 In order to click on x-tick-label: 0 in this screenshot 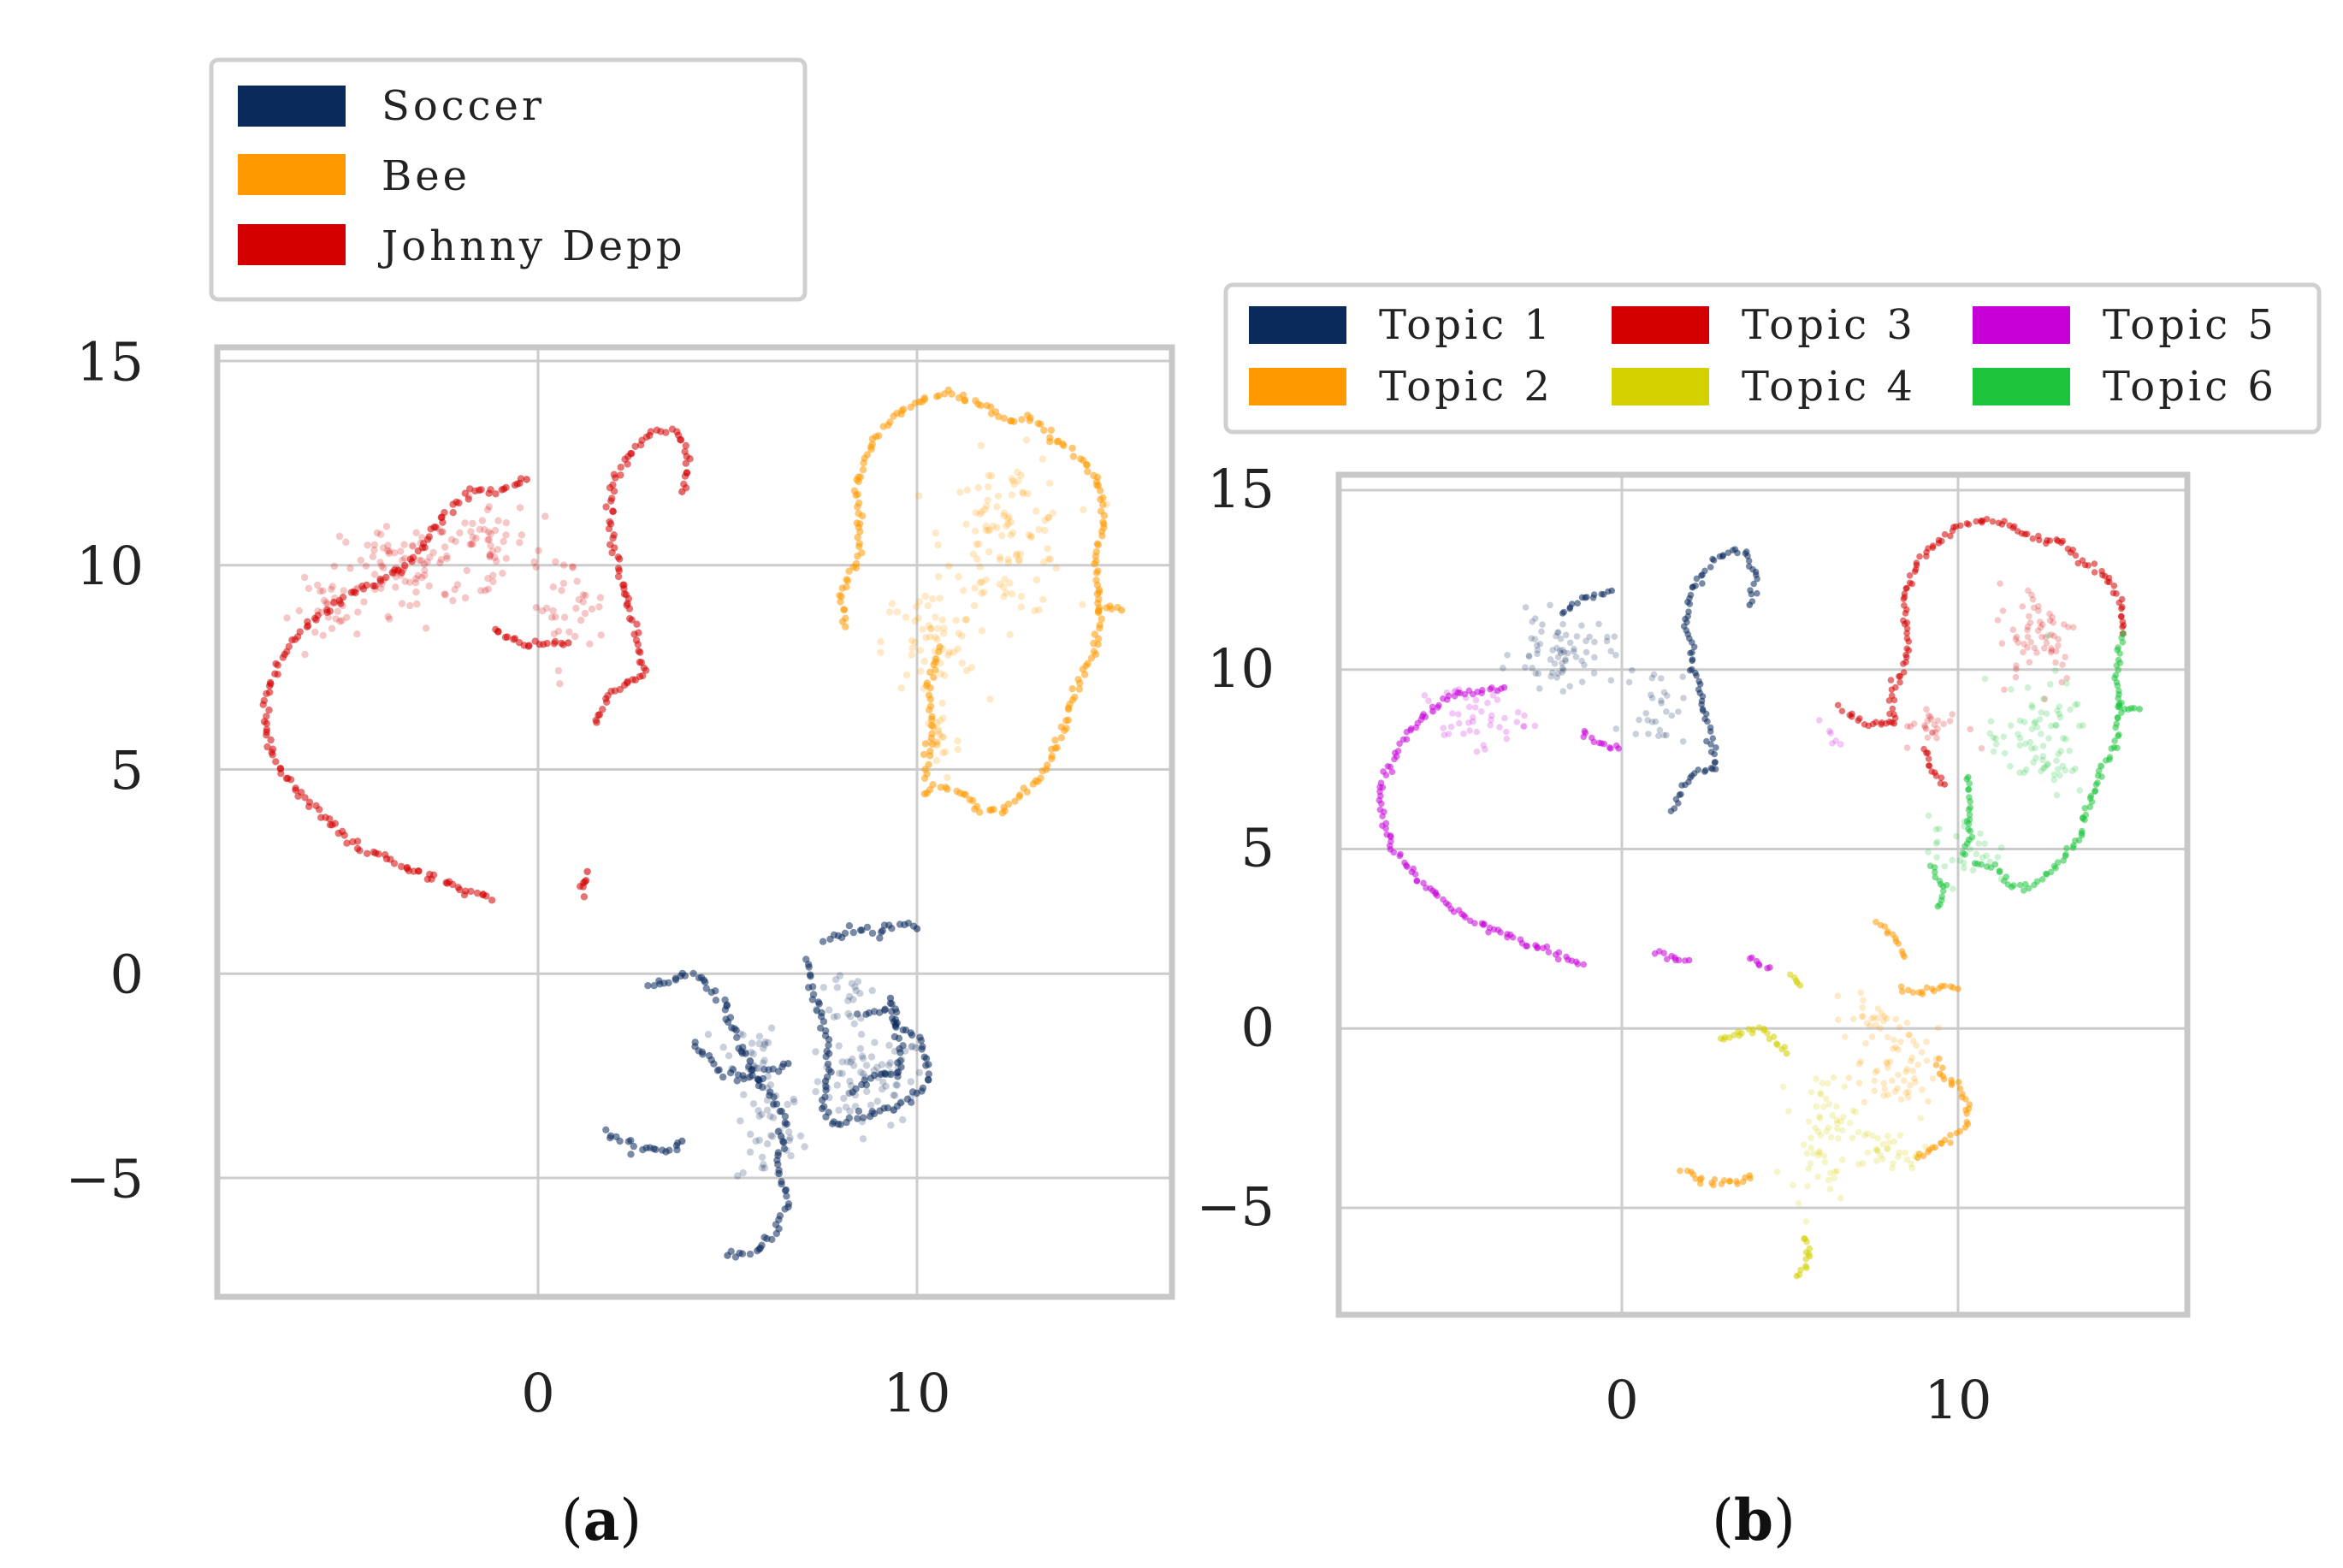, I will do `click(537, 1393)`.